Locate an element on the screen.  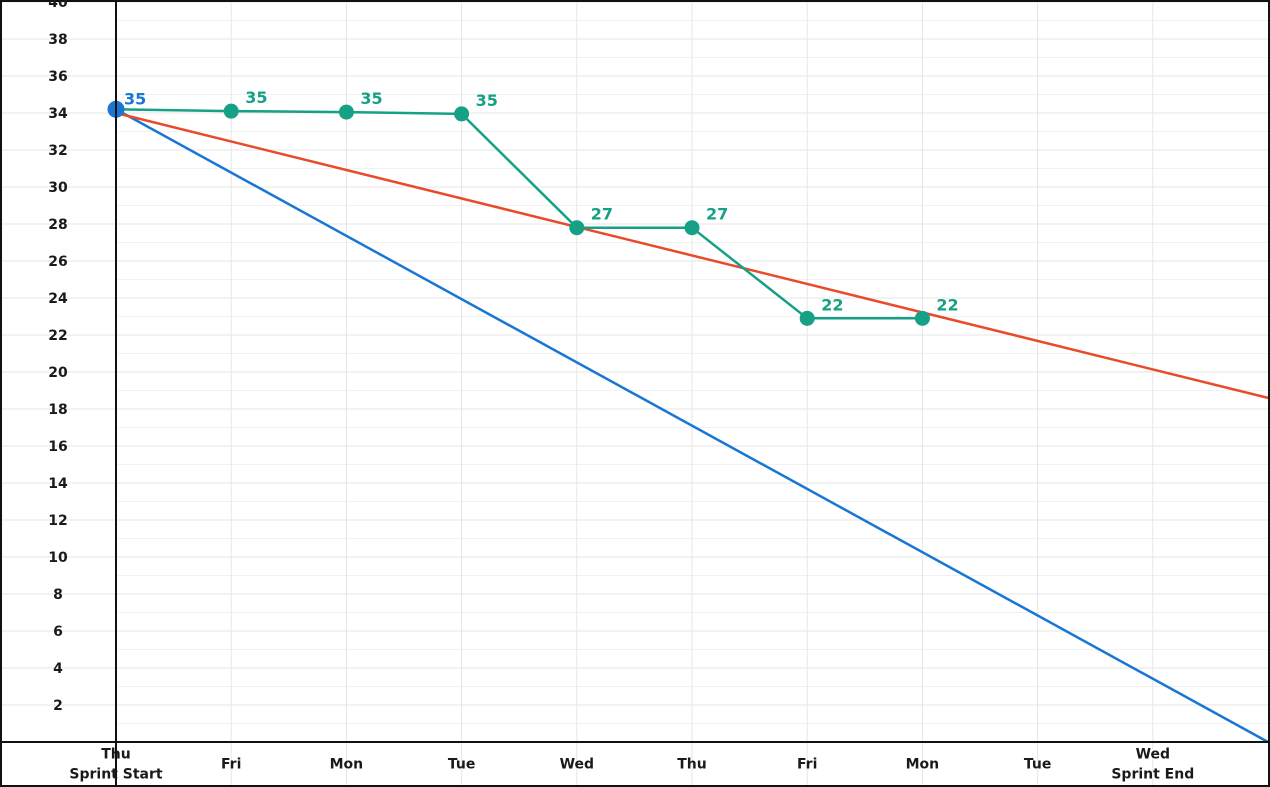
x-tick-label: Sprint Start is located at coordinates (115, 775).